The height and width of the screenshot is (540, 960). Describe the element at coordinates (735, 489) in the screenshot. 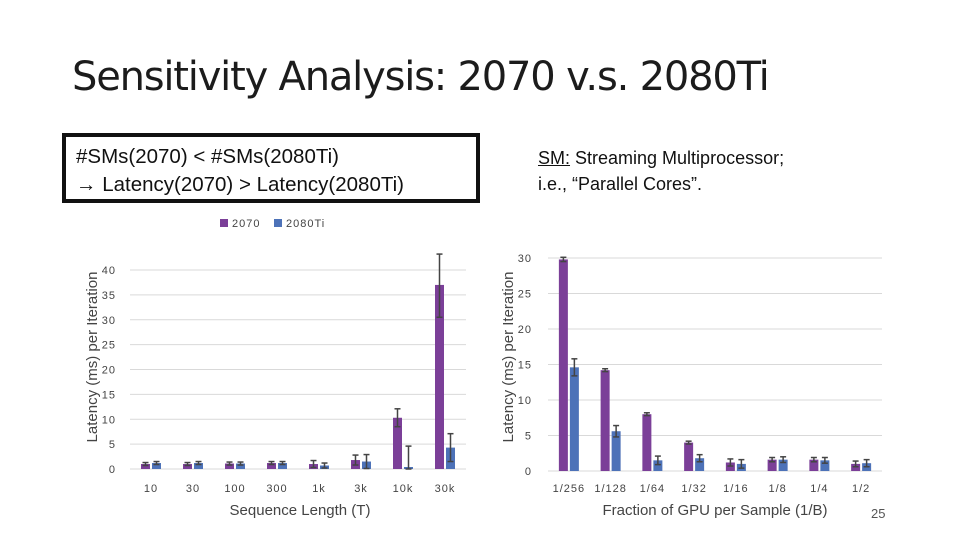

I see `x-tick-label: 1/16` at that location.